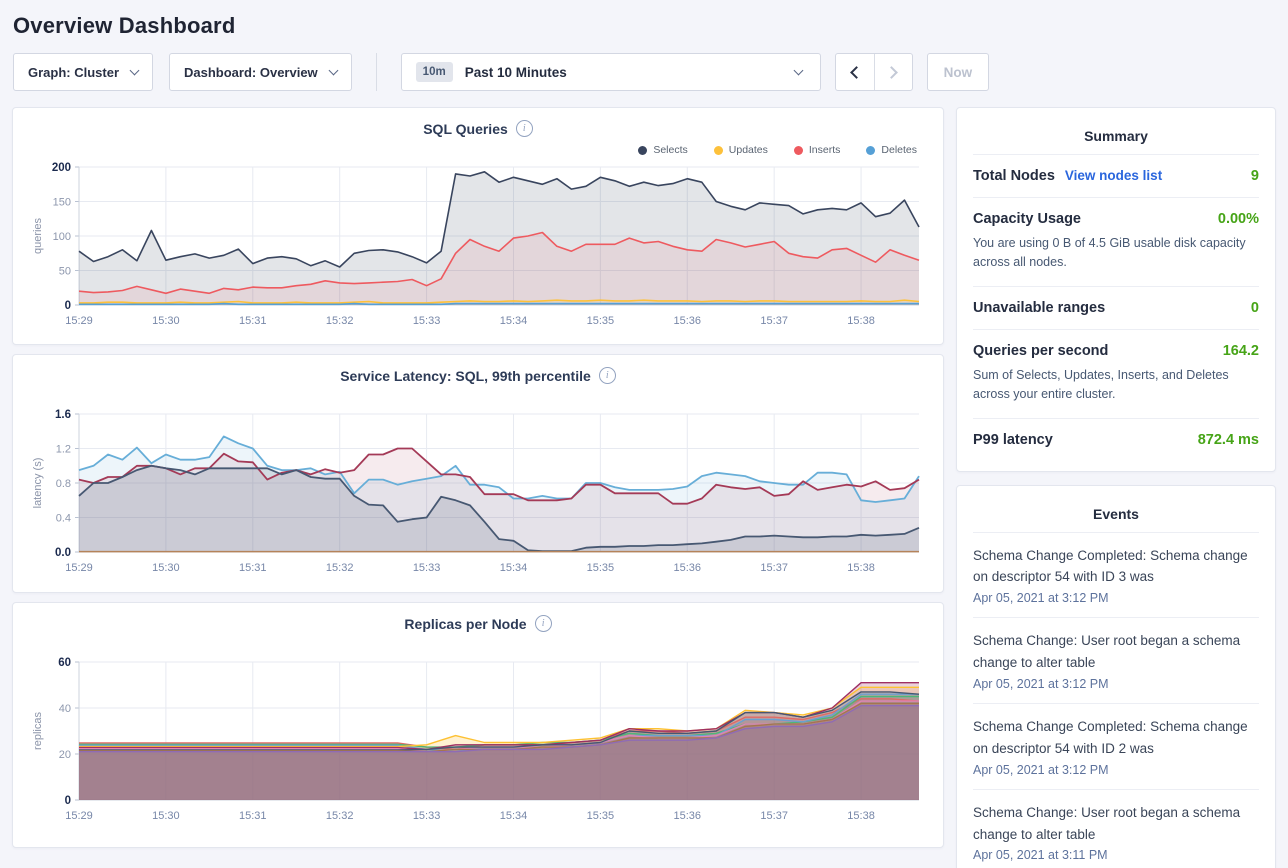 The width and height of the screenshot is (1288, 868). What do you see at coordinates (740, 150) in the screenshot?
I see `legend-item: Updates` at bounding box center [740, 150].